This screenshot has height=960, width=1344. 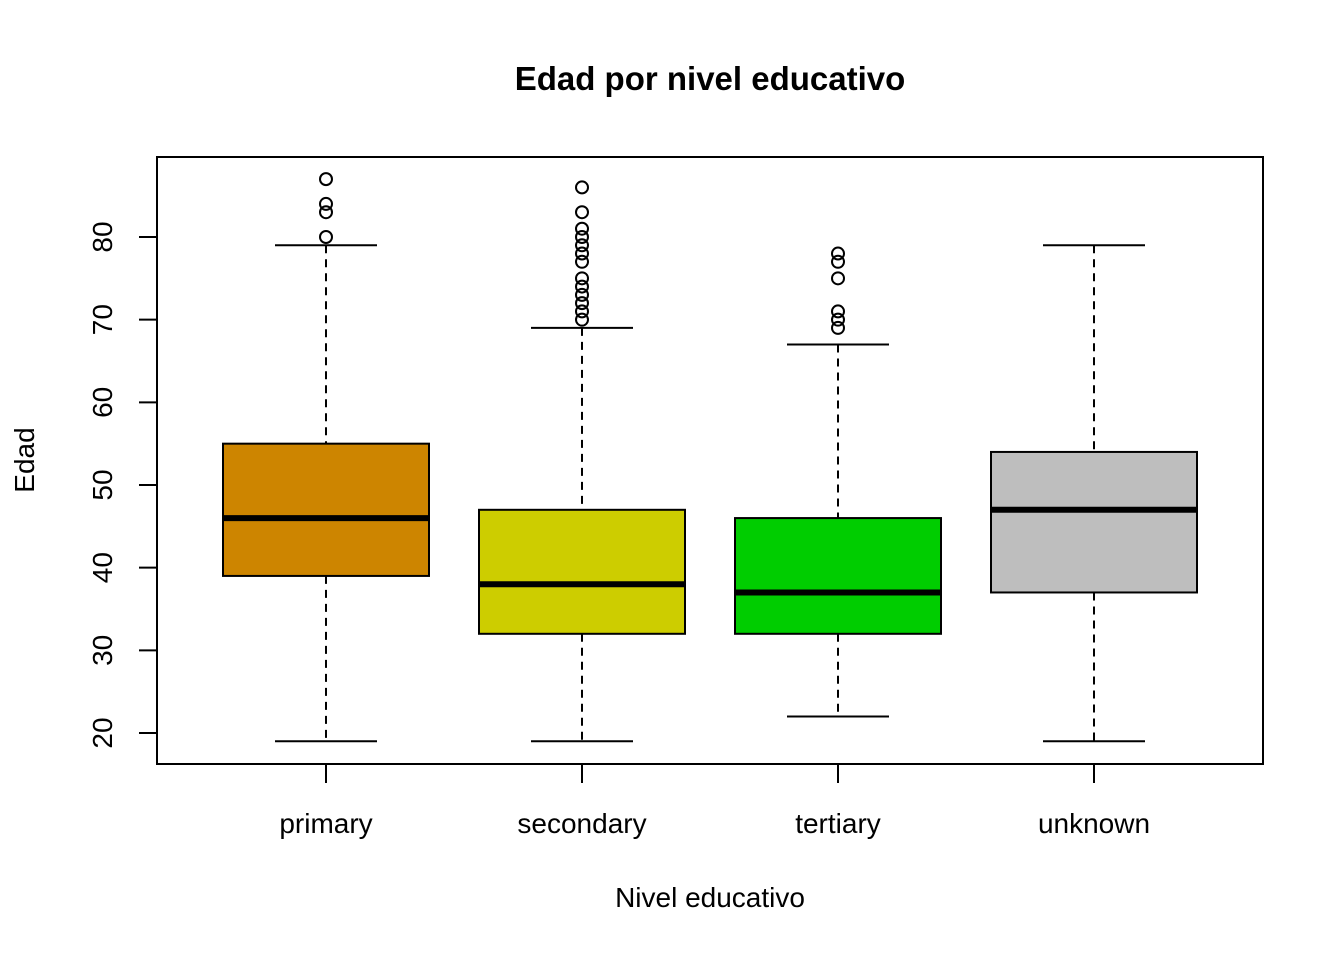 I want to click on y-tick-label: 80, so click(x=102, y=236).